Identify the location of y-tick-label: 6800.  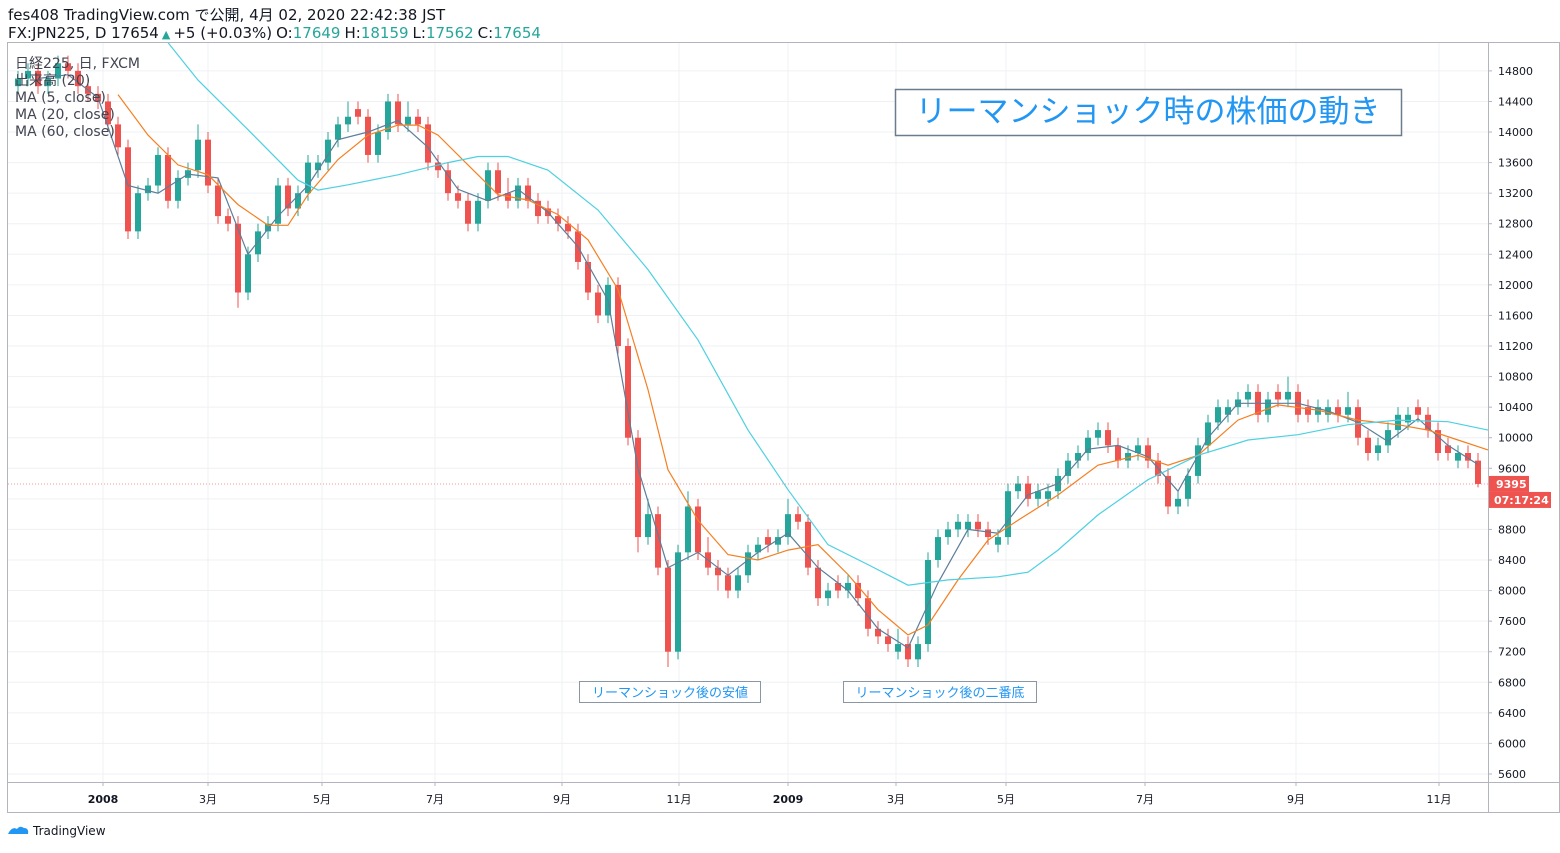
(1512, 682).